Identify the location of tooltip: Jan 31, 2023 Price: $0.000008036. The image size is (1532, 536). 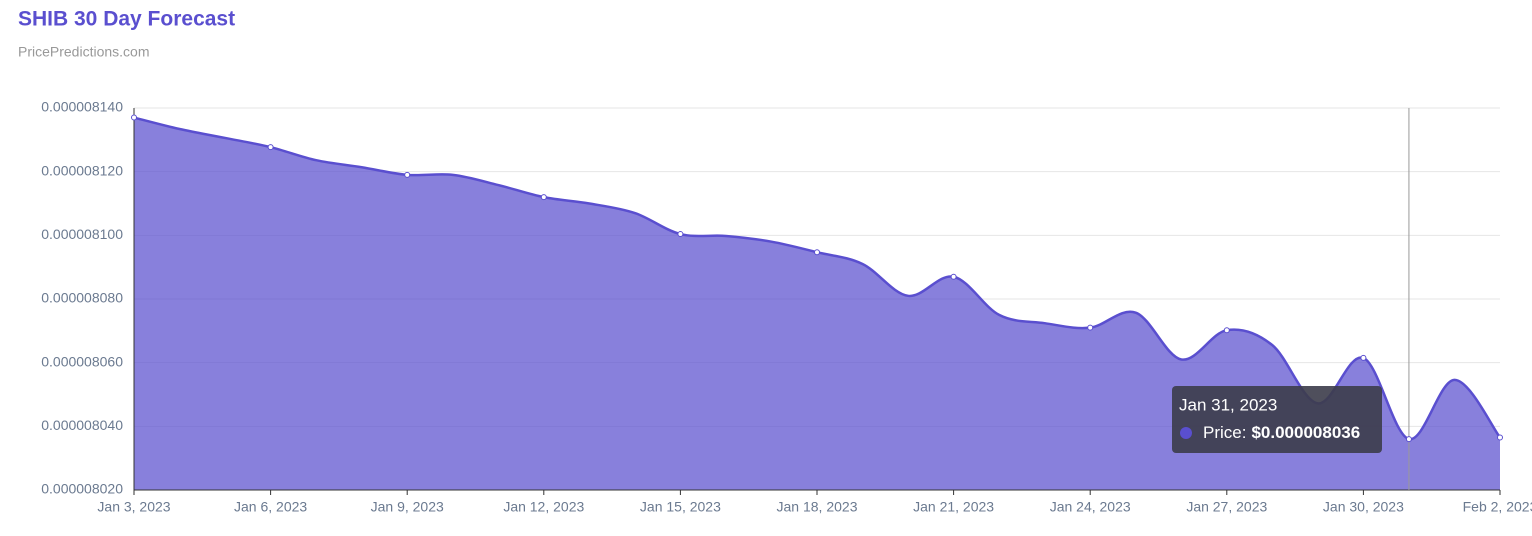
(1277, 419).